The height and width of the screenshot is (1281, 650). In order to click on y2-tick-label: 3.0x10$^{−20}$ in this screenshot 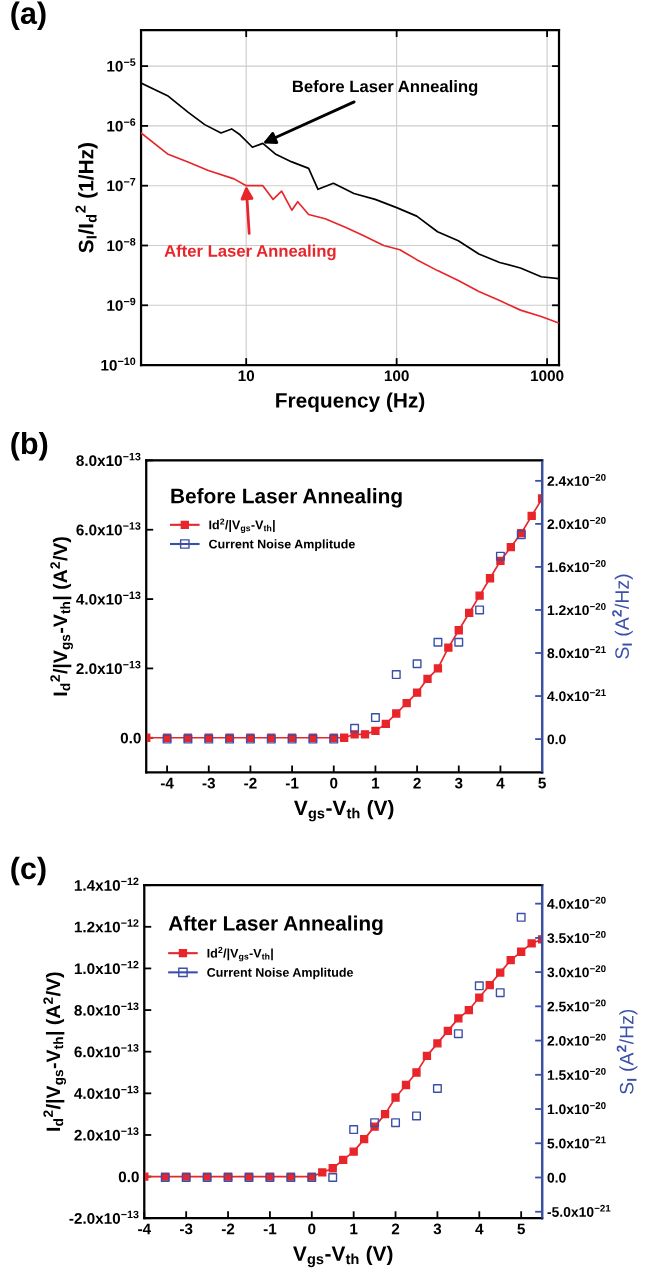, I will do `click(576, 971)`.